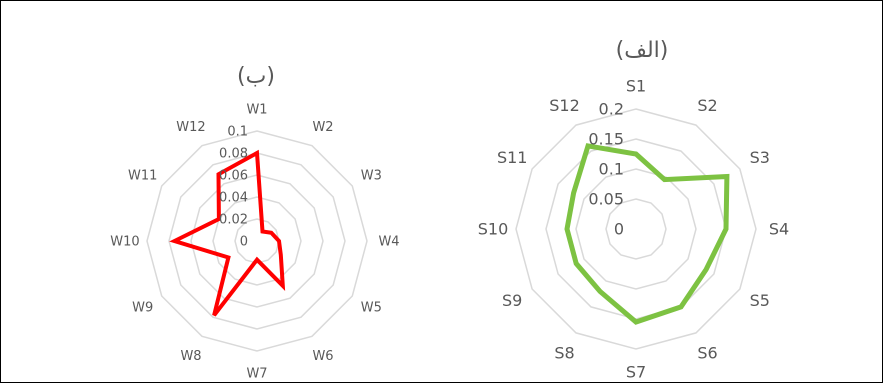  I want to click on category-label: S10, so click(493, 229).